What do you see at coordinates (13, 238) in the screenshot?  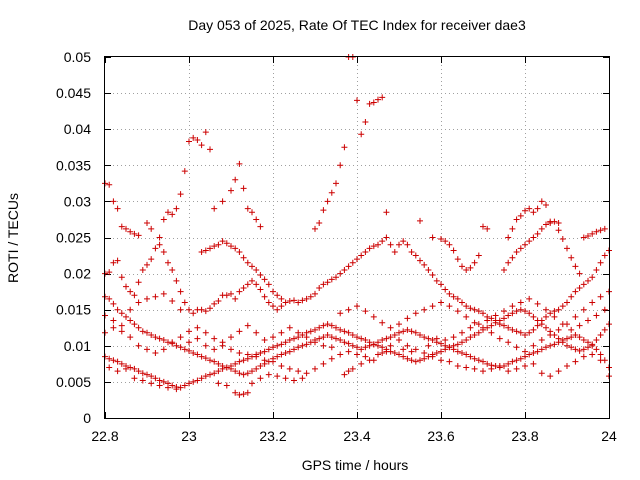 I see `y-axis-label: ROTI / TECUs` at bounding box center [13, 238].